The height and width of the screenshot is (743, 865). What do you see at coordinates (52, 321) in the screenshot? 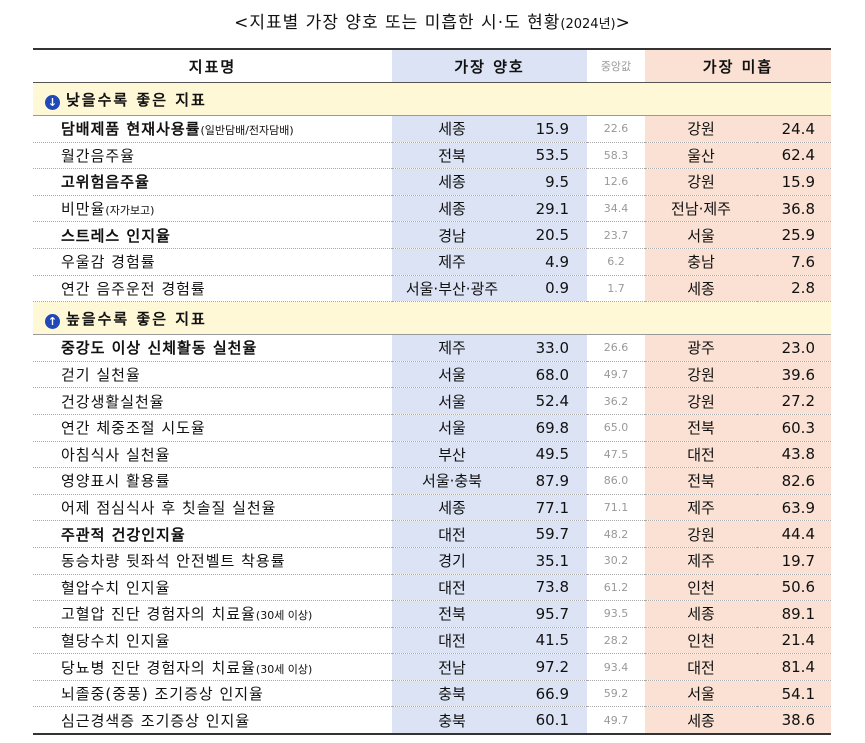
I see `arrow-up-icon: ↑` at bounding box center [52, 321].